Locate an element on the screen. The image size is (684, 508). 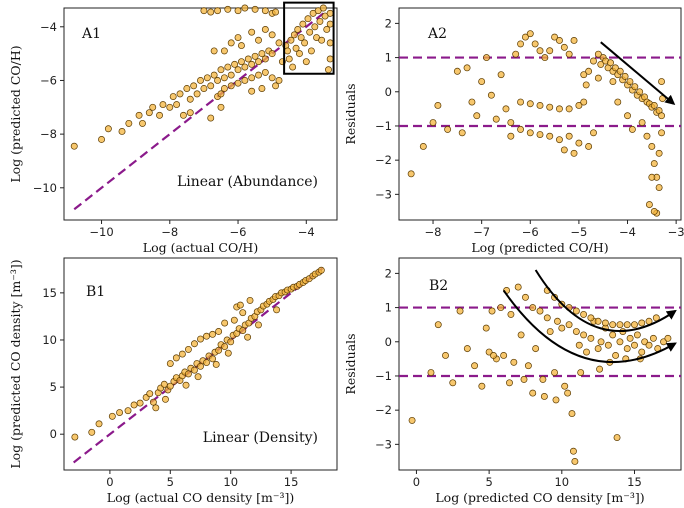
x-axis-label: Log (actual CO density [m⁻³]) is located at coordinates (200, 497).